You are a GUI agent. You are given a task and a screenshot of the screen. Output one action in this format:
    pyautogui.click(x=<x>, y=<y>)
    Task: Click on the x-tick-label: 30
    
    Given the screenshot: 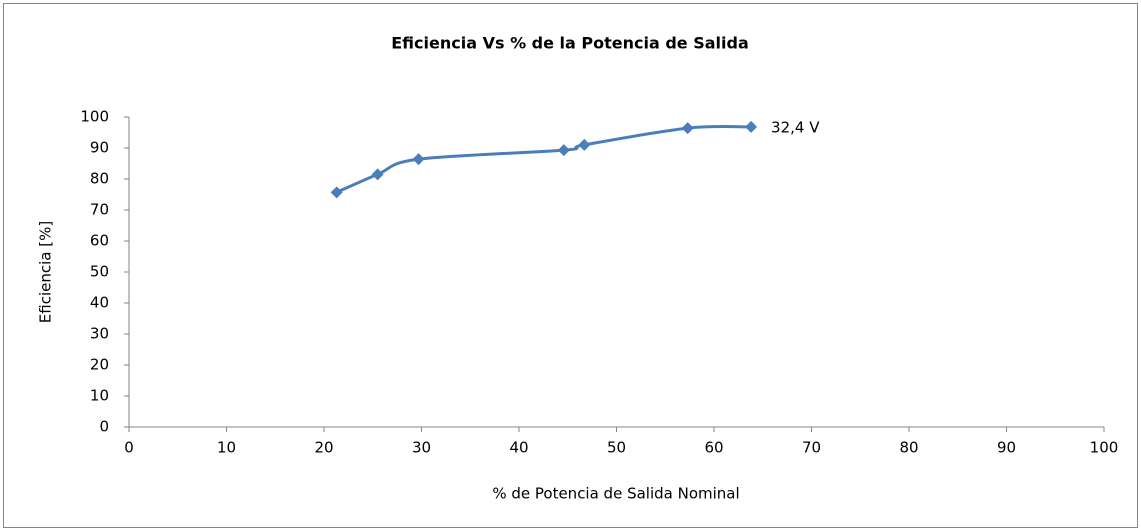 What is the action you would take?
    pyautogui.click(x=421, y=448)
    